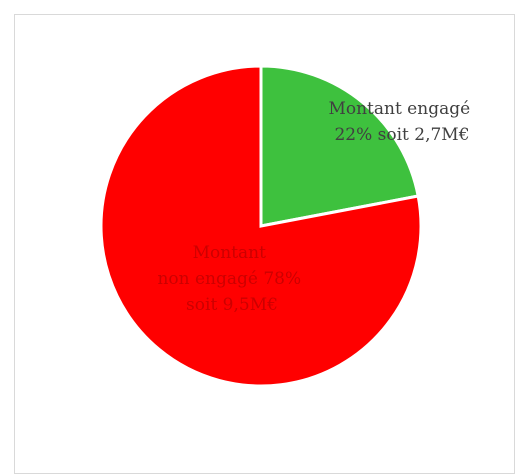  I want to click on slice-label-not-engaged-line-2: non engagé 78%, so click(229, 279).